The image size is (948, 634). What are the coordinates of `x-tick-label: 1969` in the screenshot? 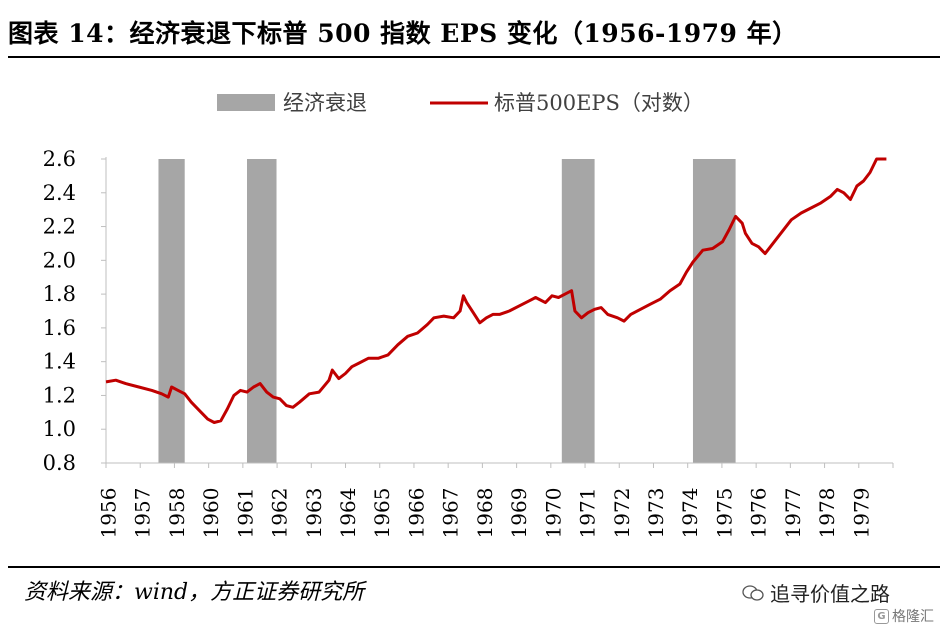 It's located at (519, 513).